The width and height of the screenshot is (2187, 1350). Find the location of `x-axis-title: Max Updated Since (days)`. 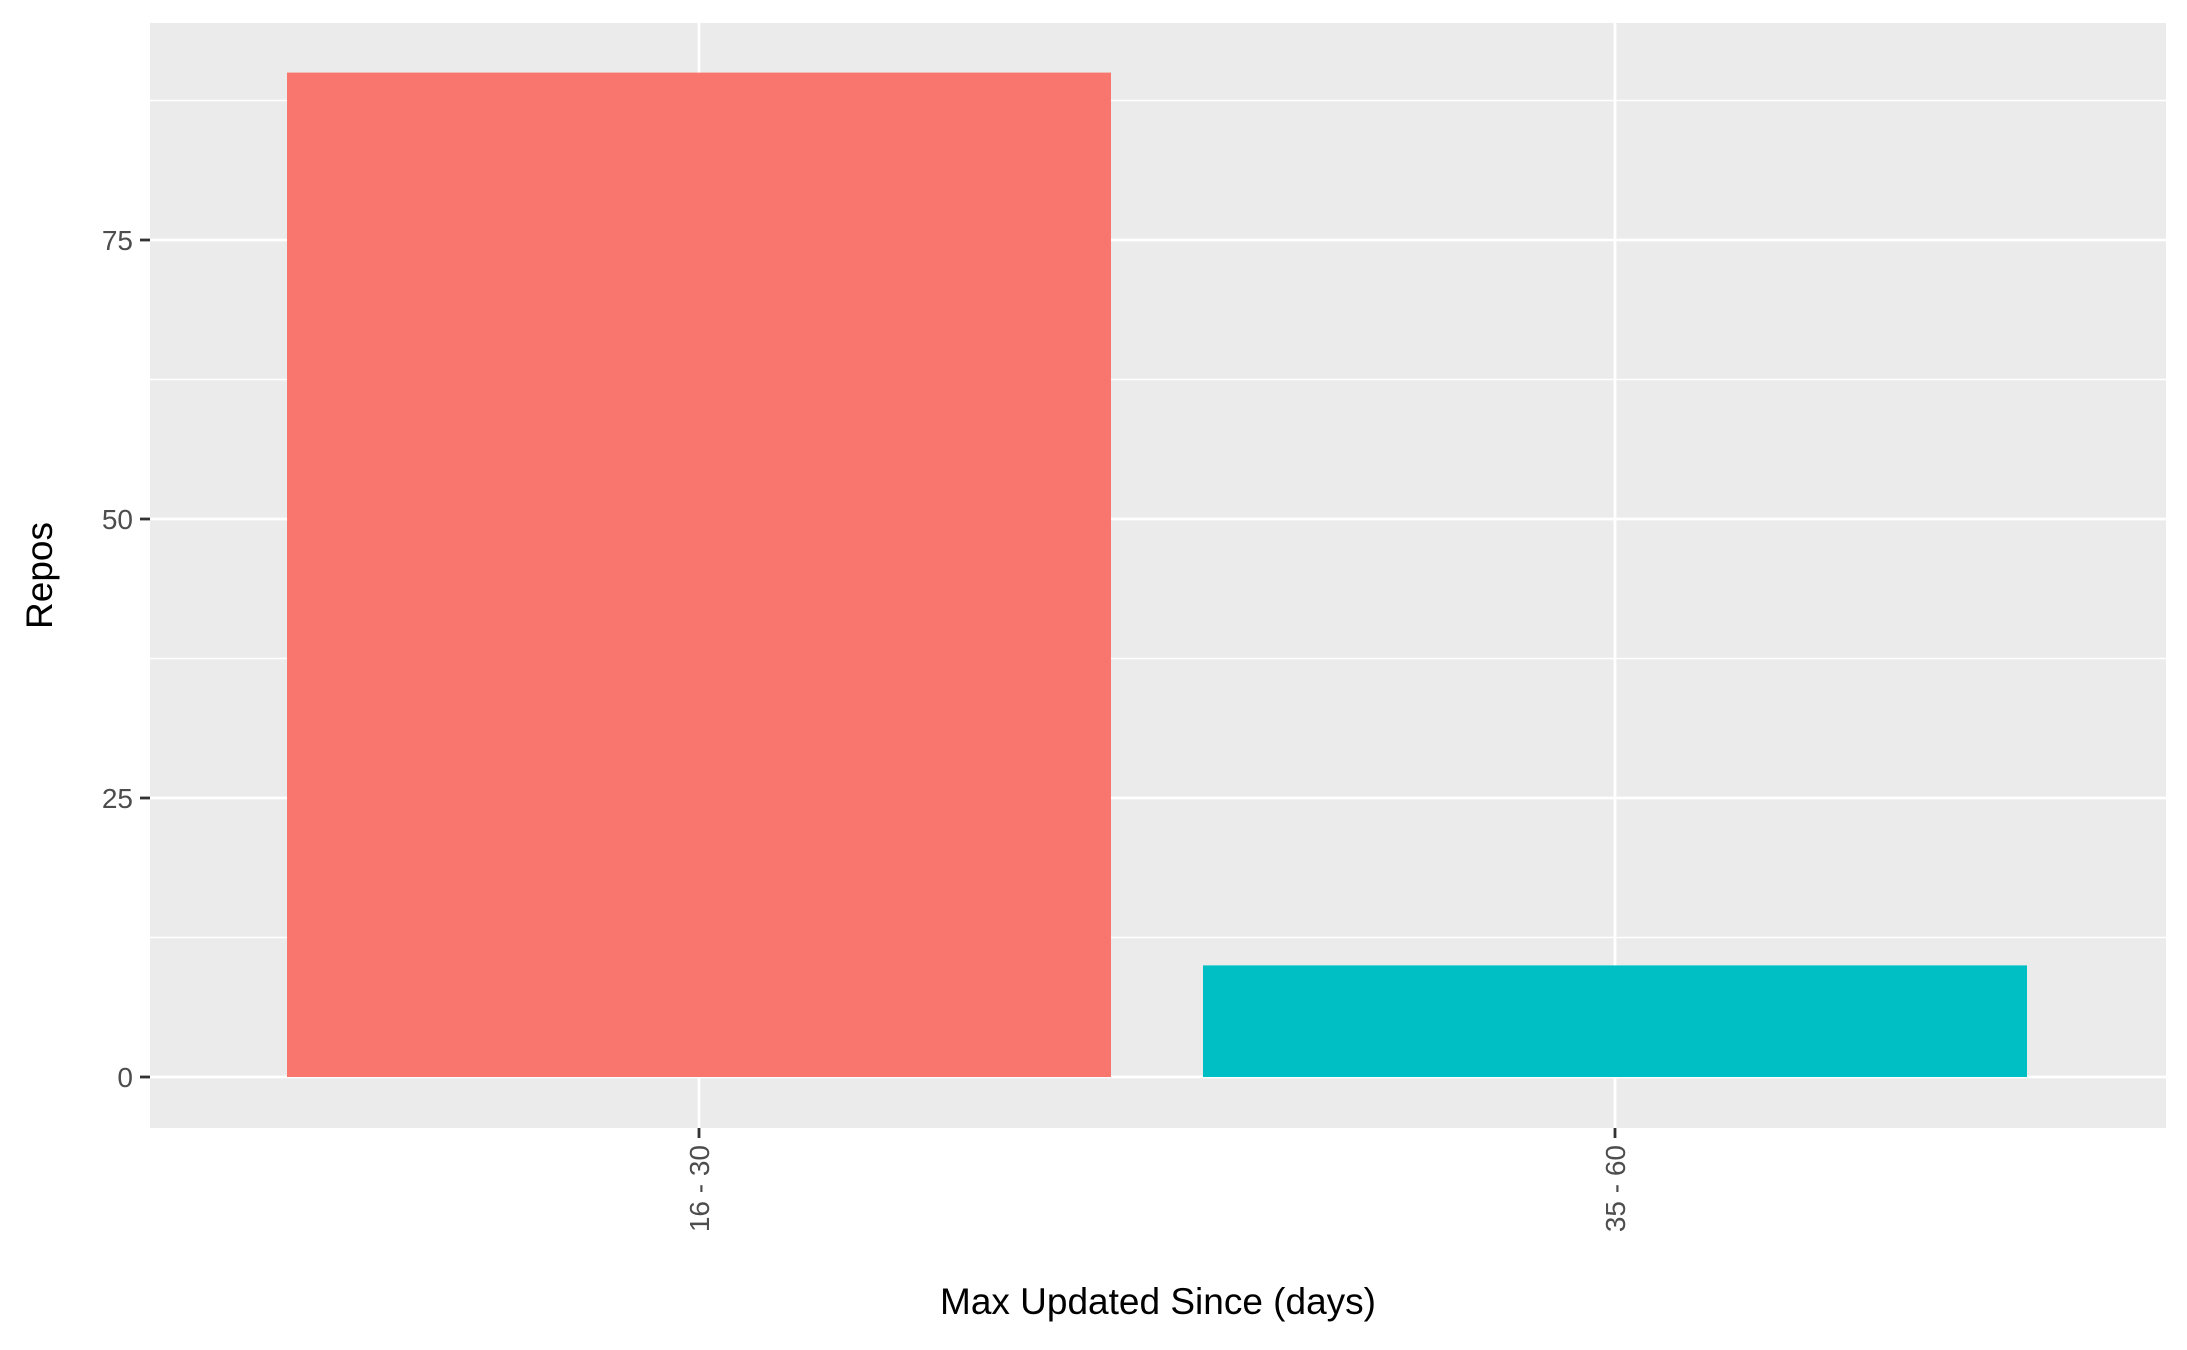

x-axis-title: Max Updated Since (days) is located at coordinates (1158, 1301).